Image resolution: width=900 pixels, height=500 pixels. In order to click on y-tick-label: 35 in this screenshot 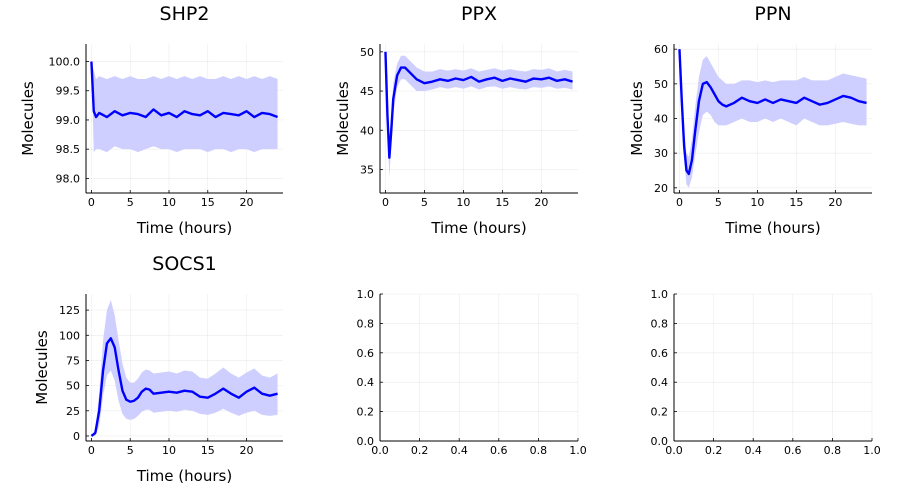, I will do `click(367, 169)`.